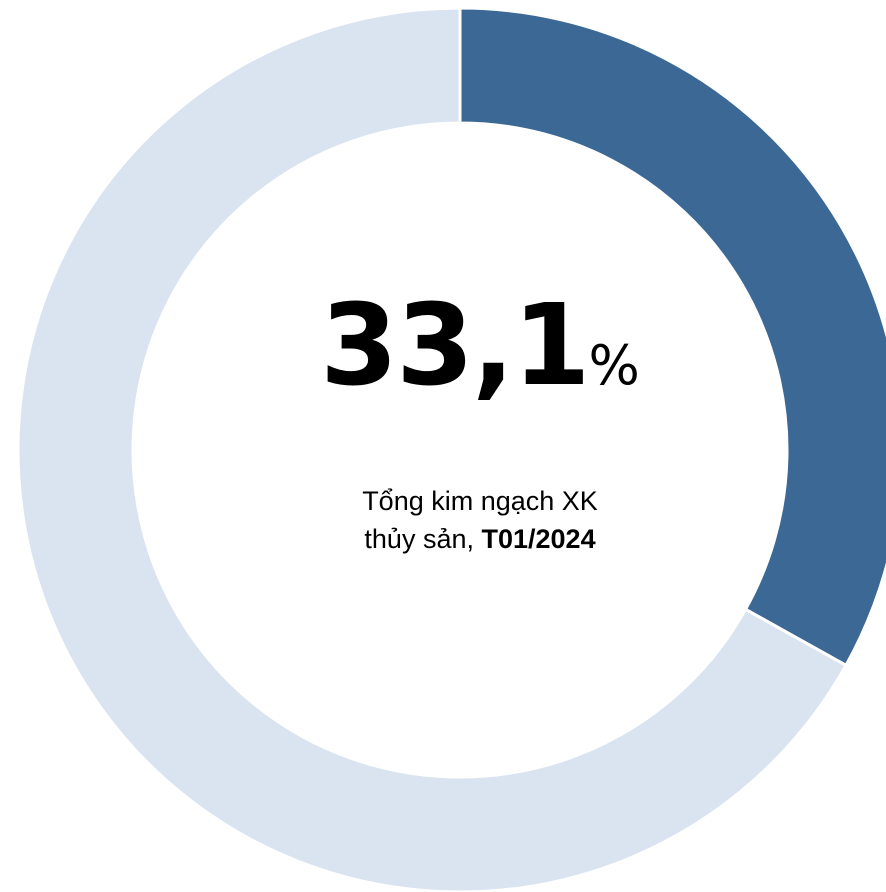 This screenshot has height=892, width=886. I want to click on center-caption: Tổng kim ngạch XK thủy sản, T01/2024, so click(480, 520).